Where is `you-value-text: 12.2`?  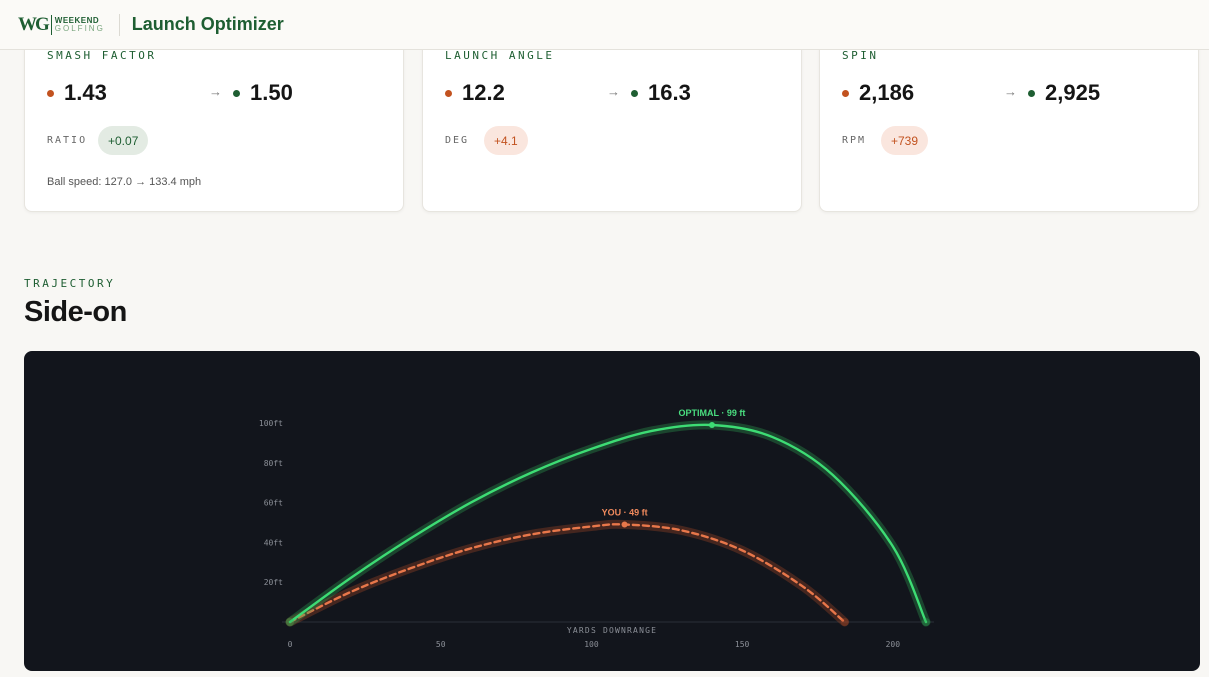
you-value-text: 12.2 is located at coordinates (483, 92).